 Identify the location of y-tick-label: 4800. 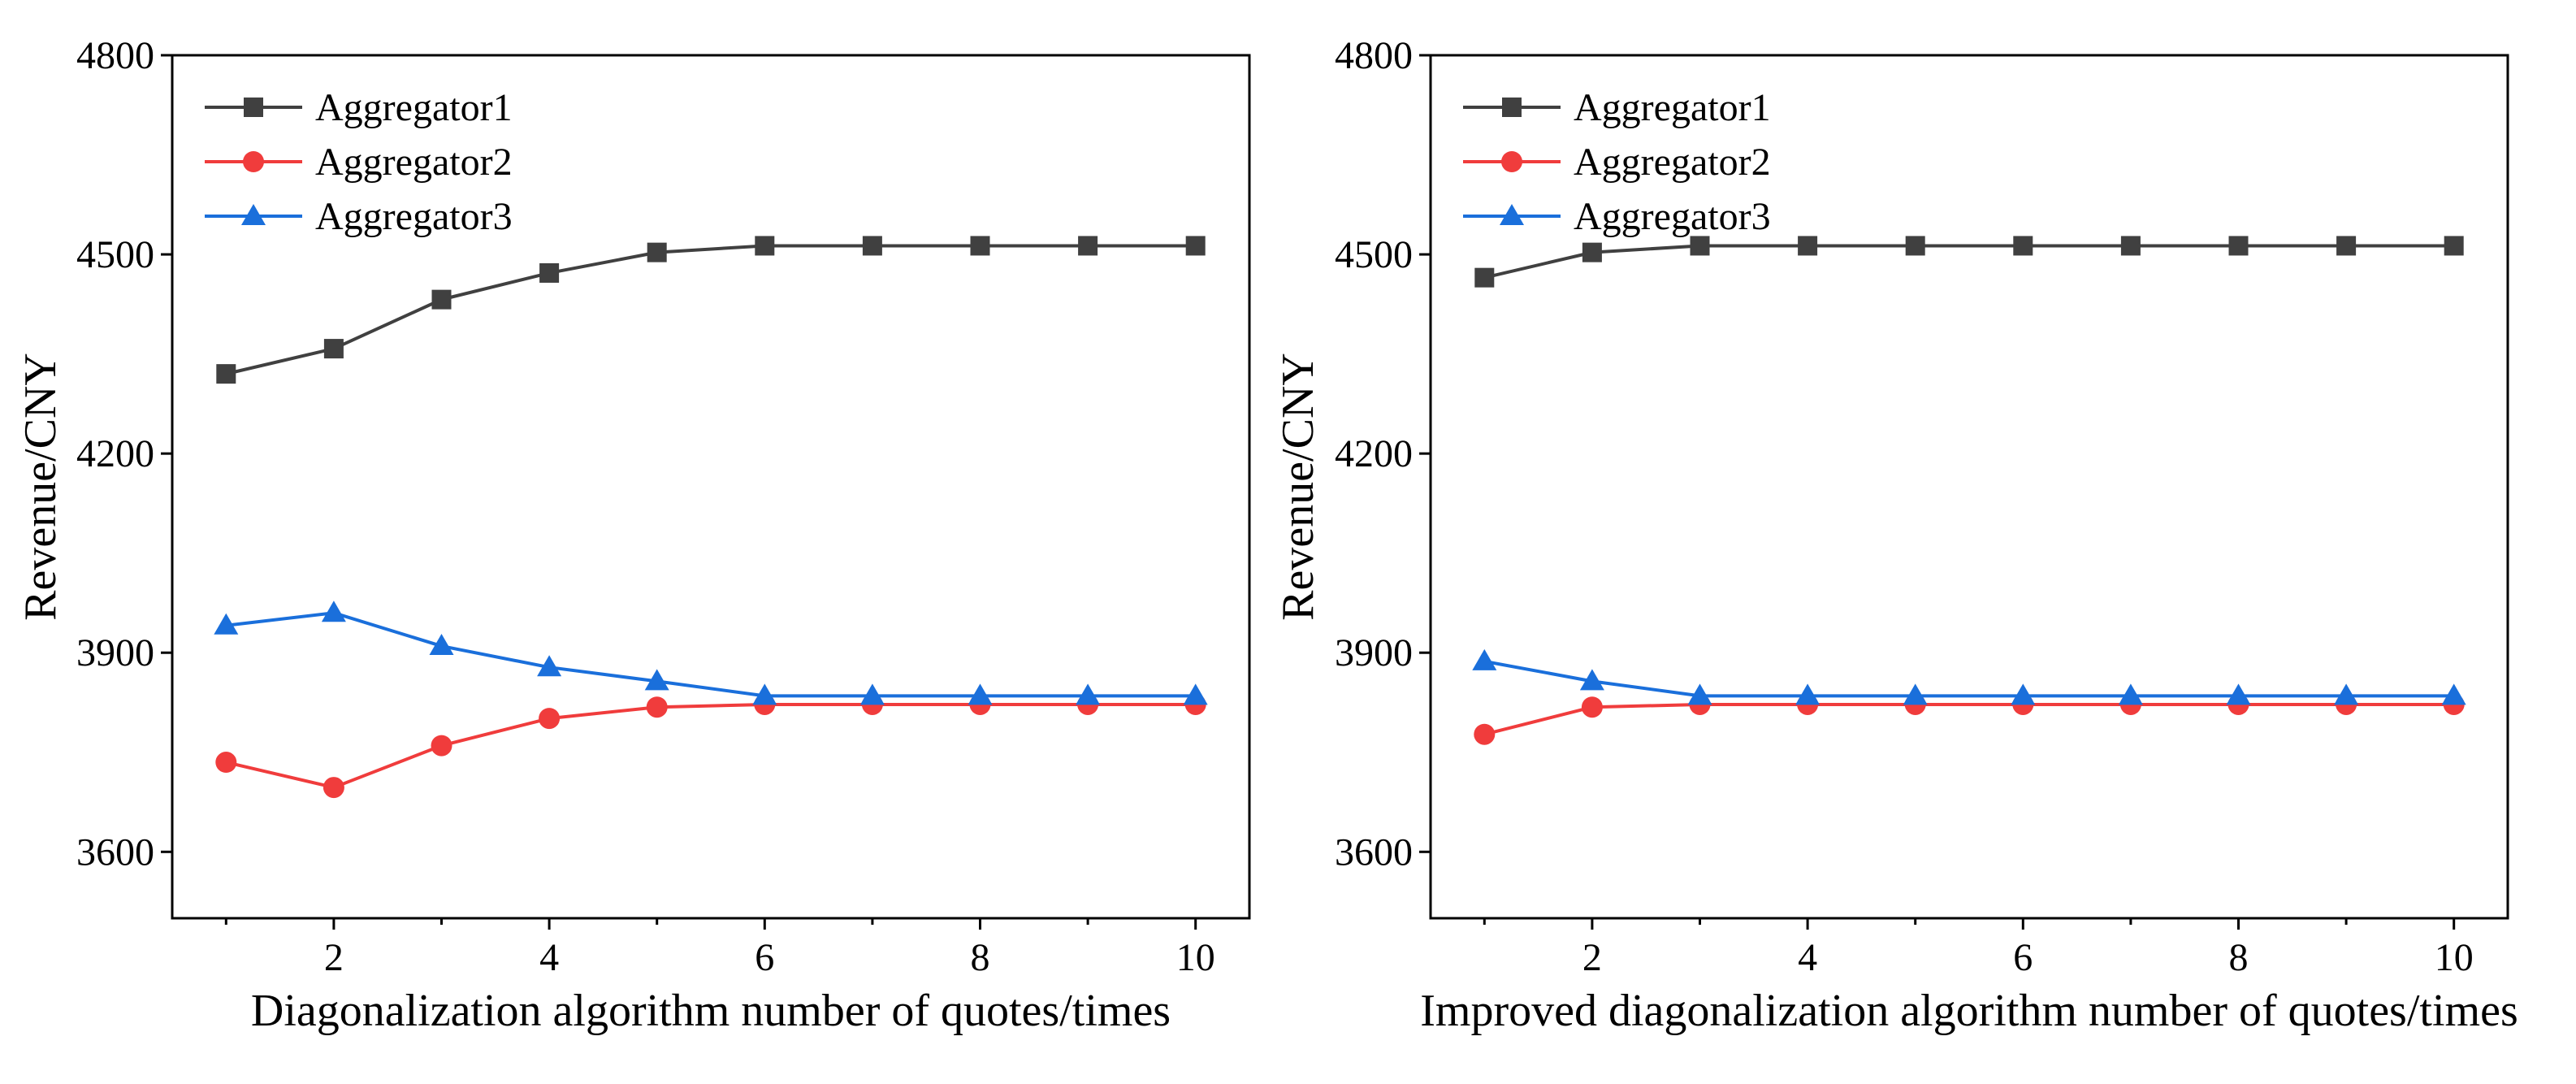
(1374, 56).